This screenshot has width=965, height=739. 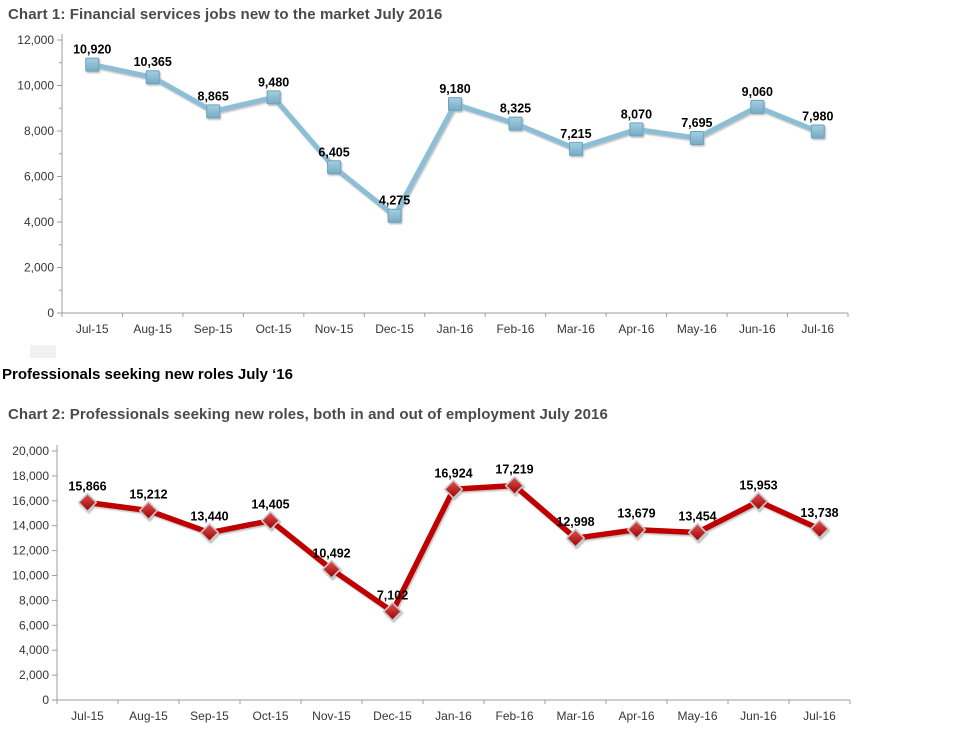 What do you see at coordinates (30, 501) in the screenshot?
I see `y-tick-label: 16,000` at bounding box center [30, 501].